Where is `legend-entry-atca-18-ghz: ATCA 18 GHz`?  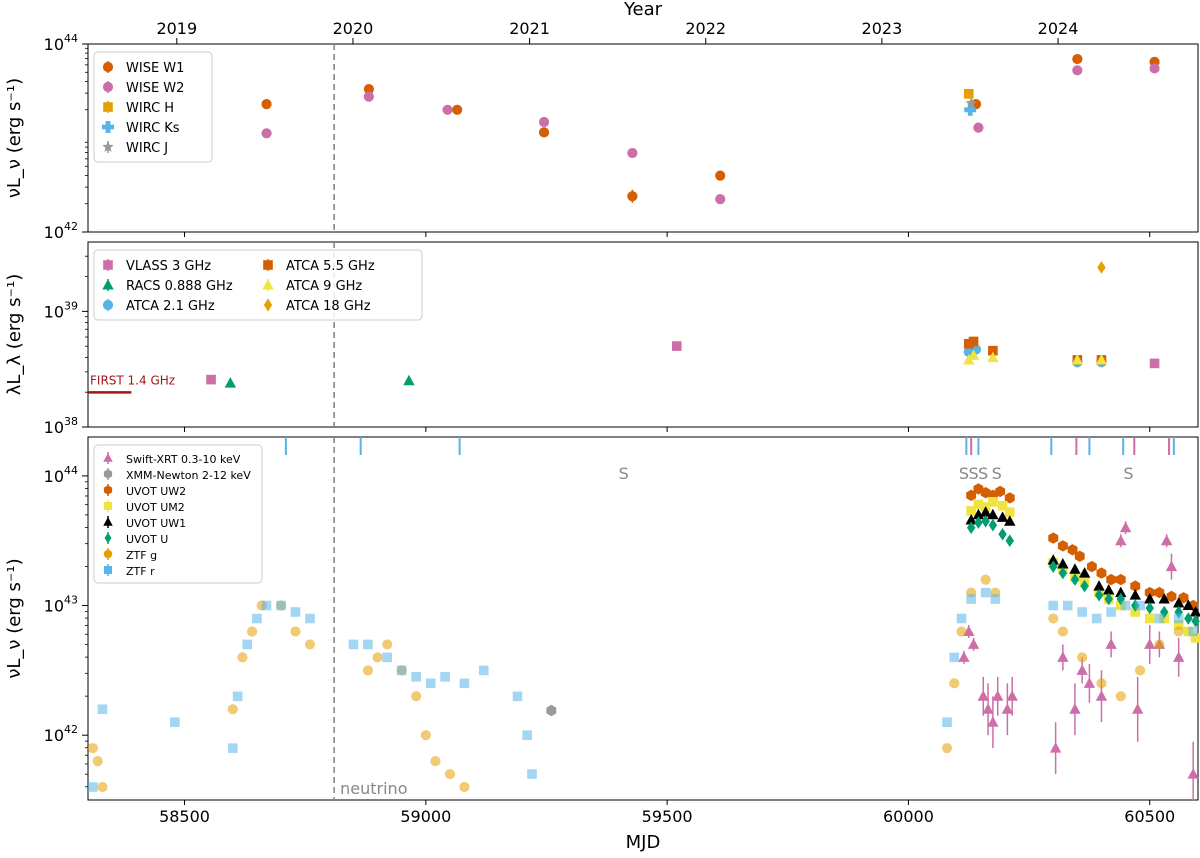 legend-entry-atca-18-ghz: ATCA 18 GHz is located at coordinates (317, 306).